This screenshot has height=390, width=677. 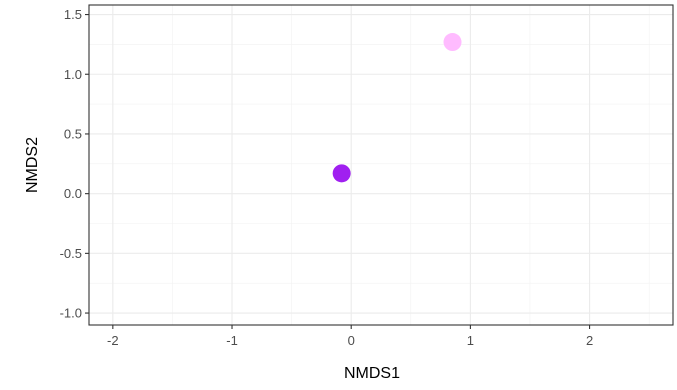 I want to click on x-tick-label: -2, so click(x=113, y=340).